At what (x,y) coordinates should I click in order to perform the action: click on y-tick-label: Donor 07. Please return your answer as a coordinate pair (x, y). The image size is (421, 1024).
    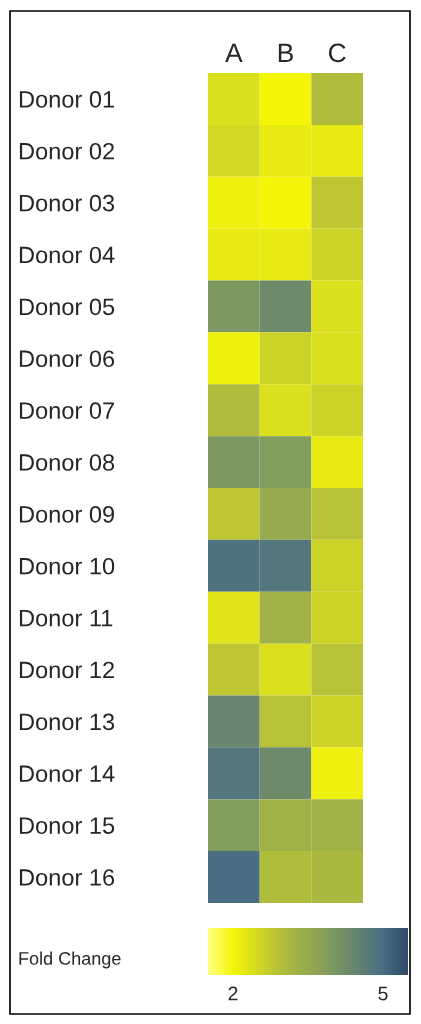
    Looking at the image, I should click on (66, 410).